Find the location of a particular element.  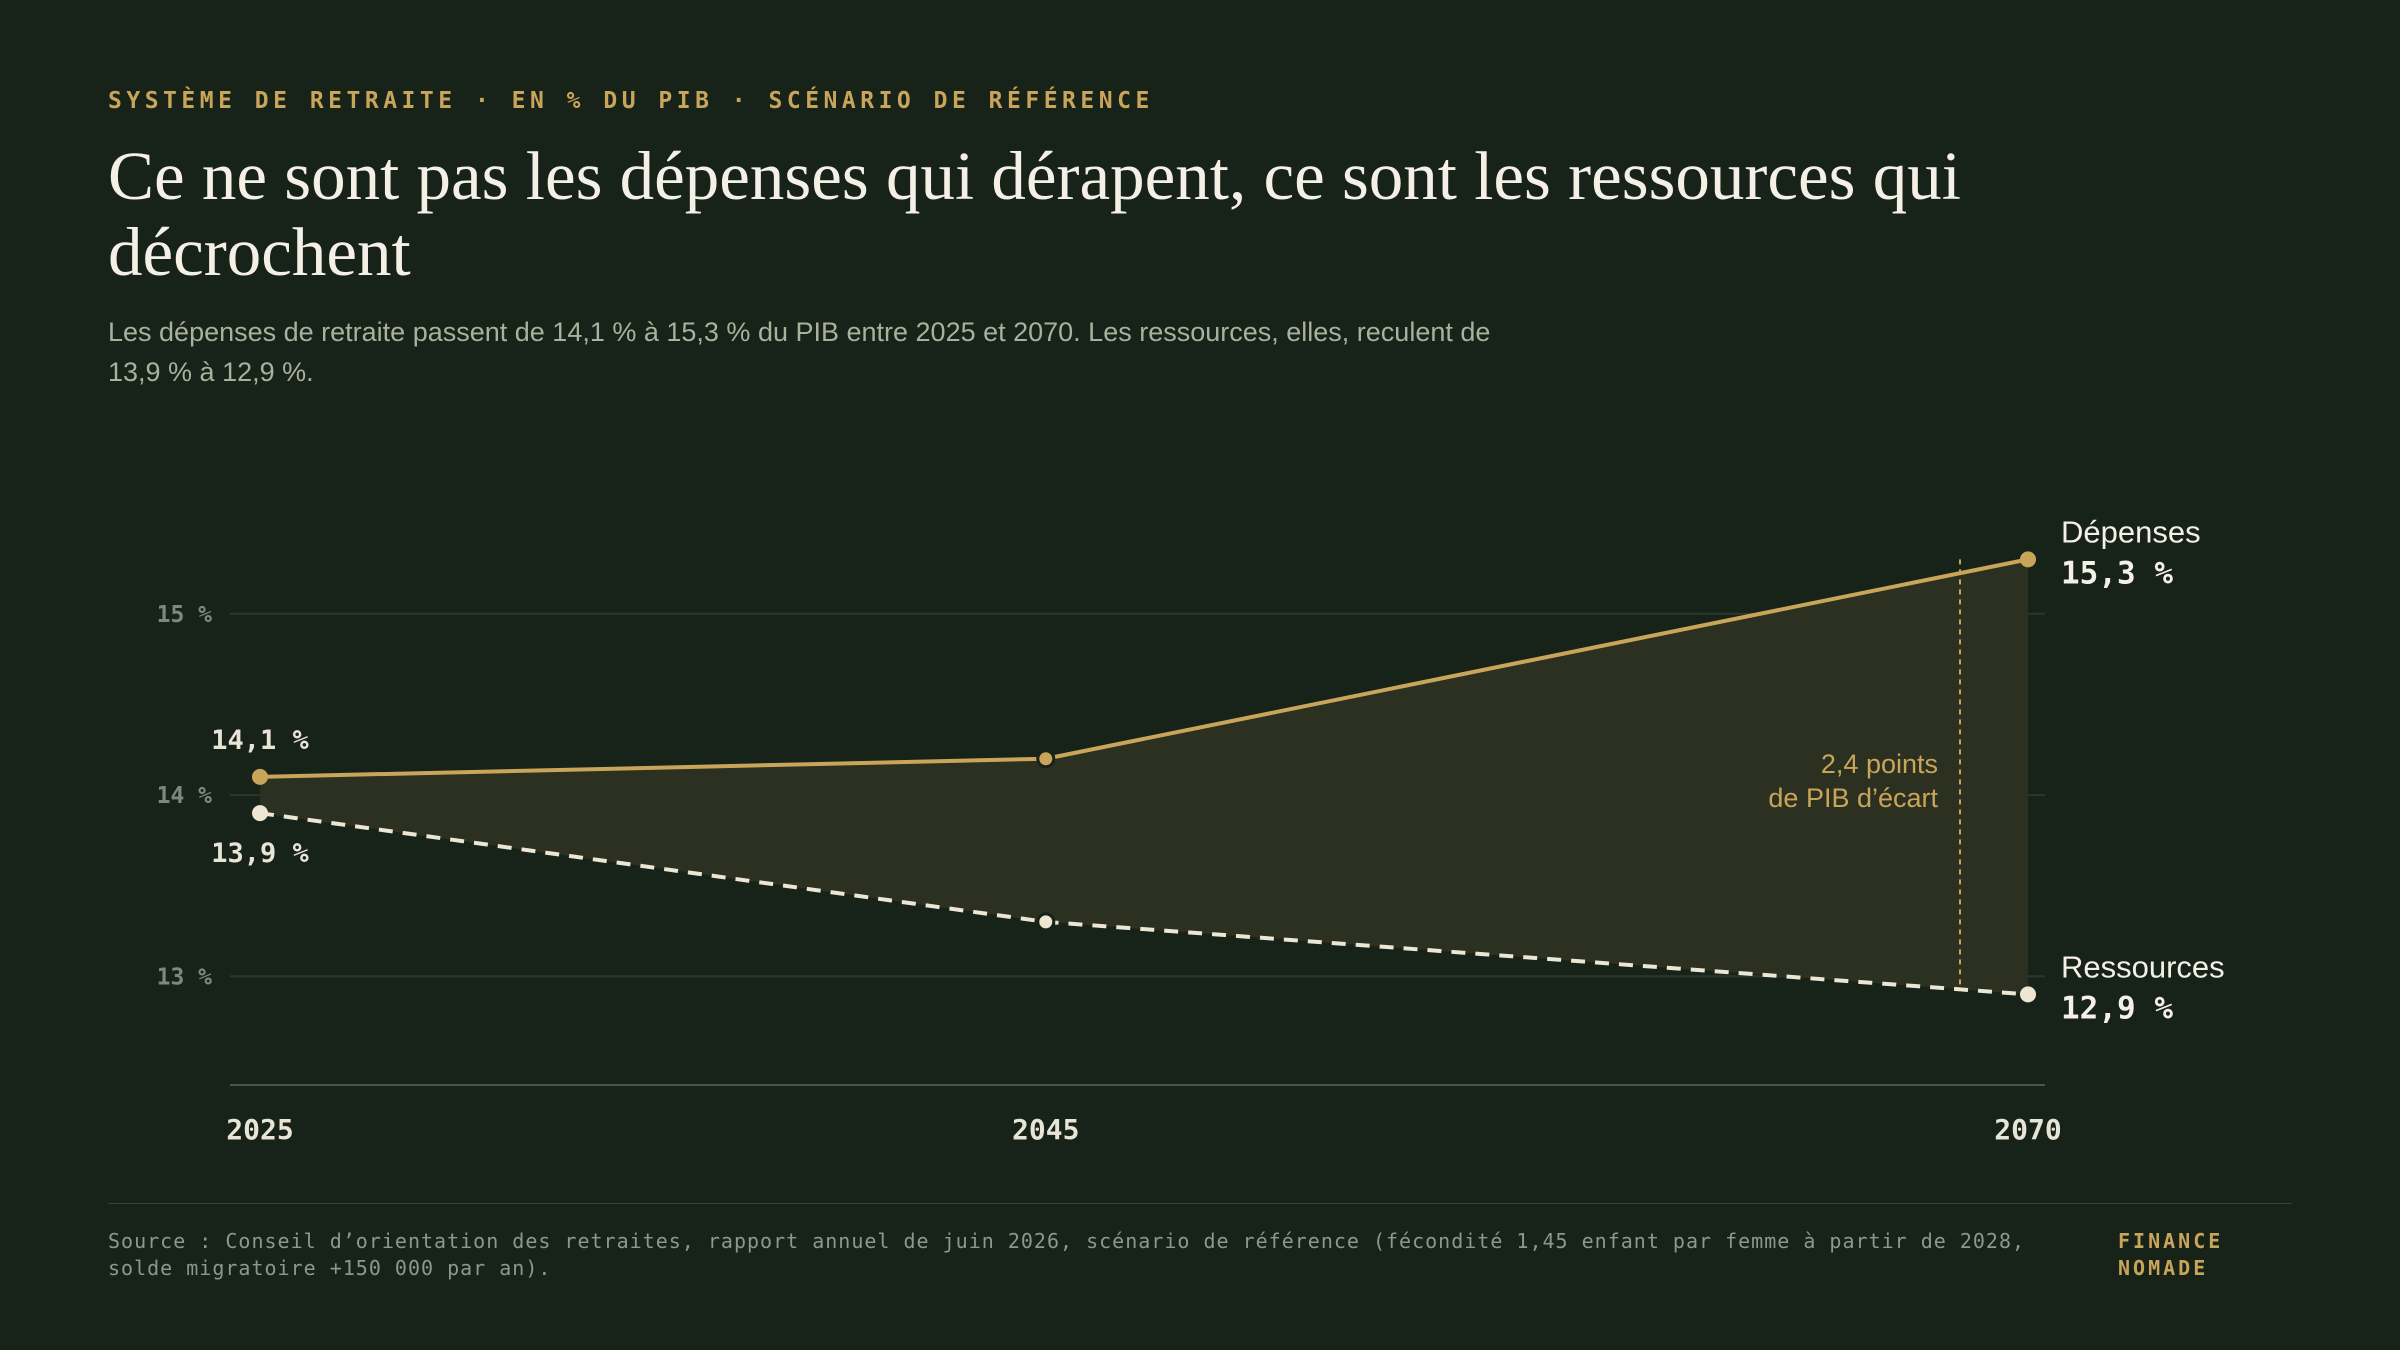

x-tick-label: 2045 is located at coordinates (1045, 1129).